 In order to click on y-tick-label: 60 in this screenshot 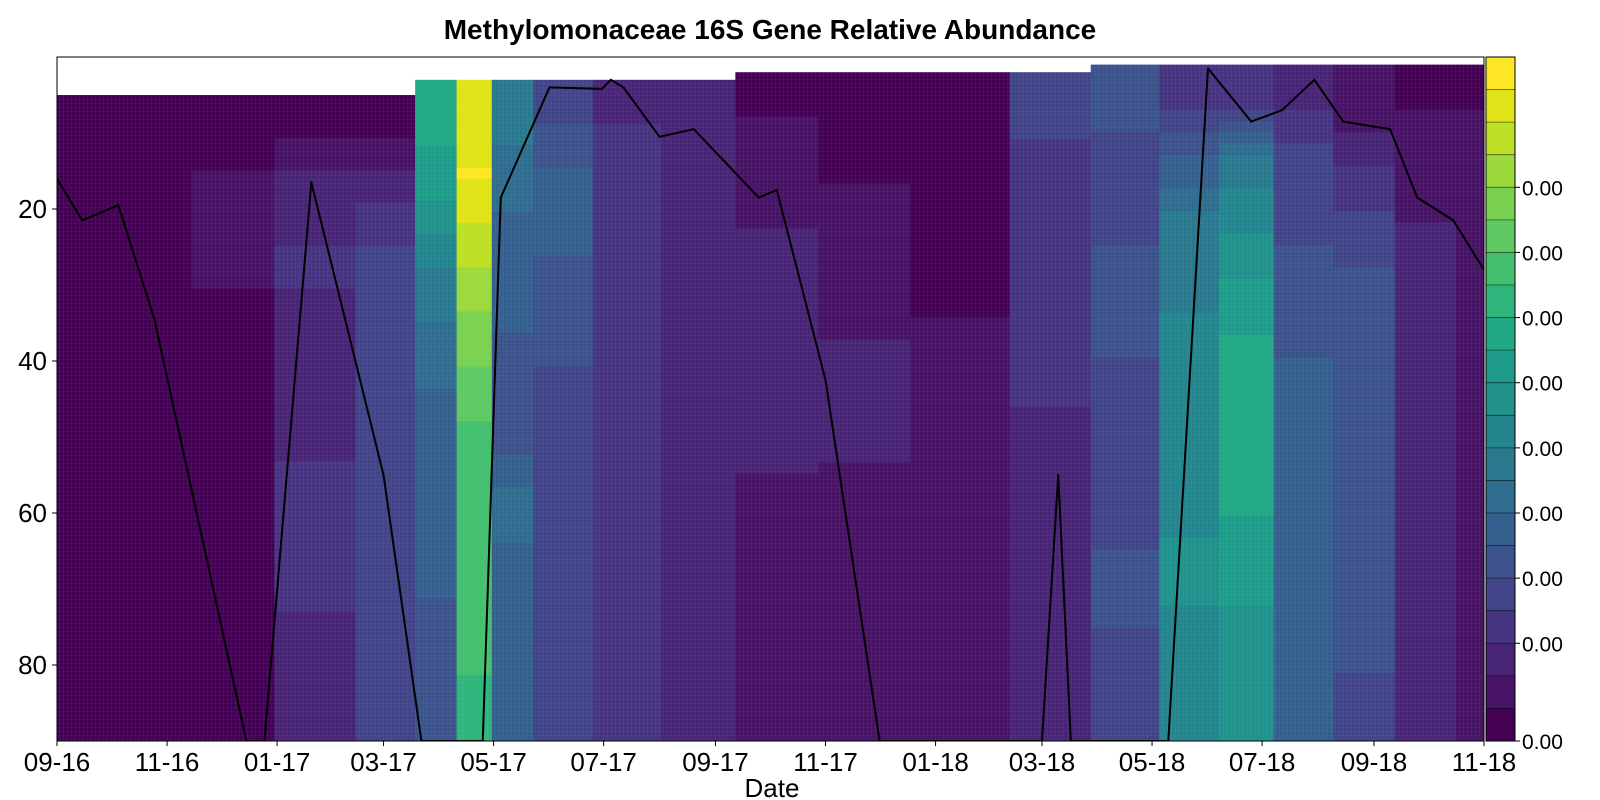, I will do `click(32, 513)`.